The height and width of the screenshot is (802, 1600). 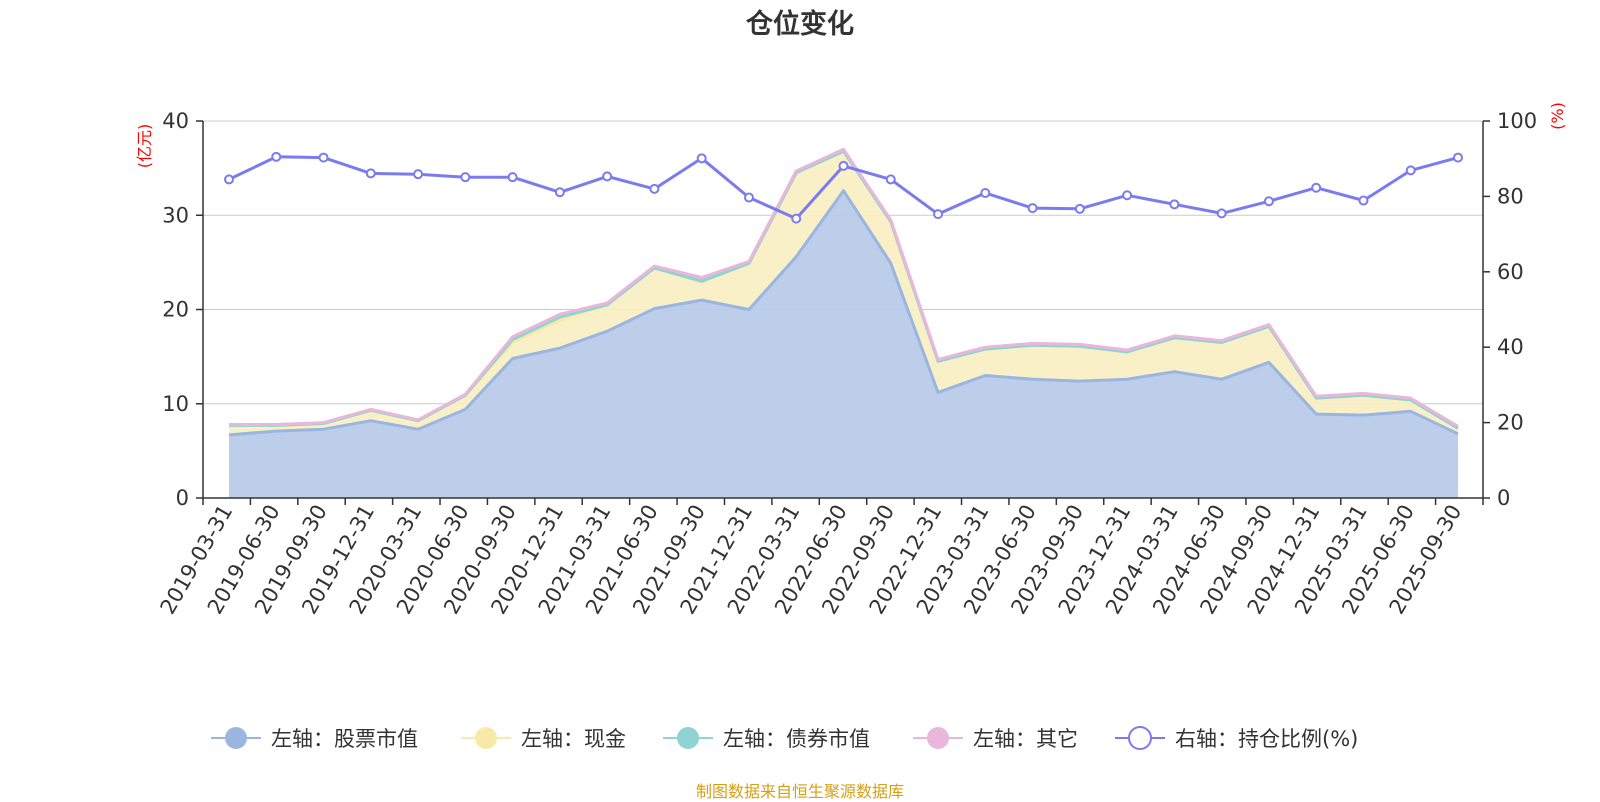 I want to click on legend-item: 左轴：股票市值, so click(x=314, y=739).